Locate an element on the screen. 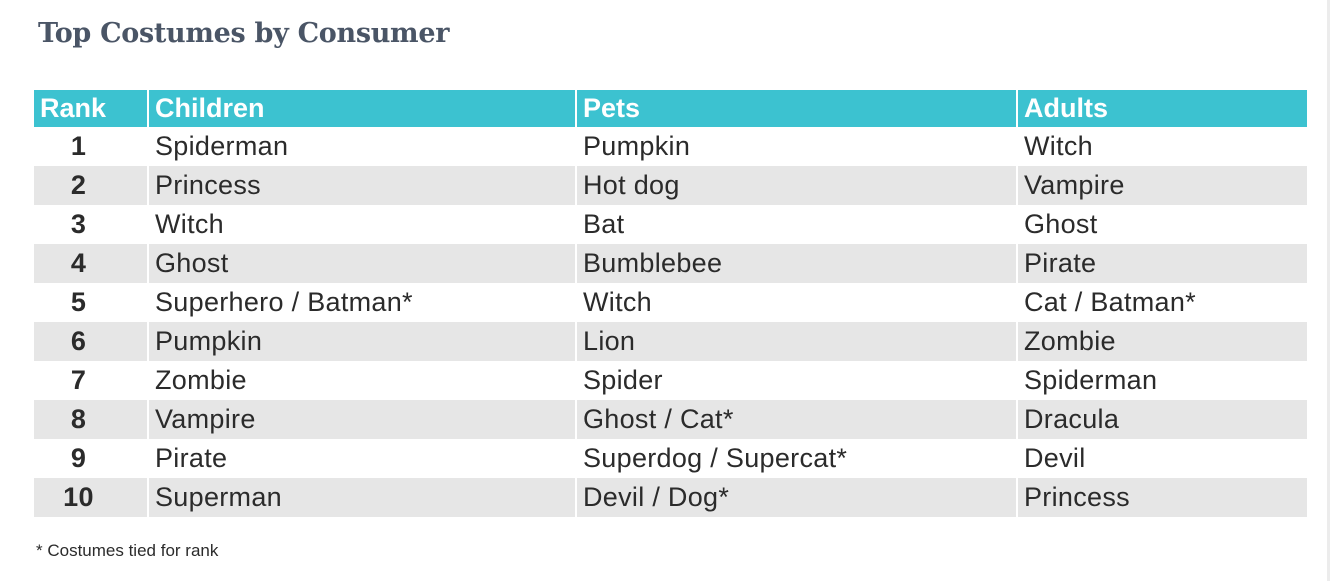  pets-cell: Witch is located at coordinates (795, 302).